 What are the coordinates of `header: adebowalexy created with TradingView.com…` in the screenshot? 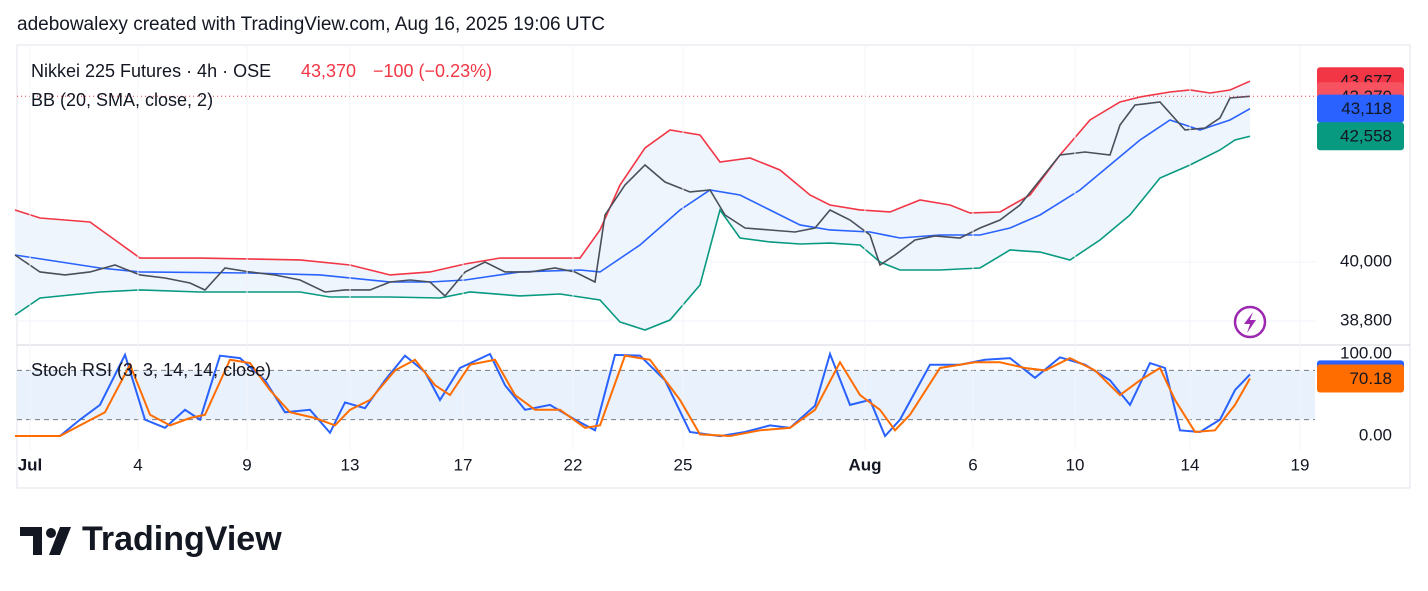 It's located at (311, 24).